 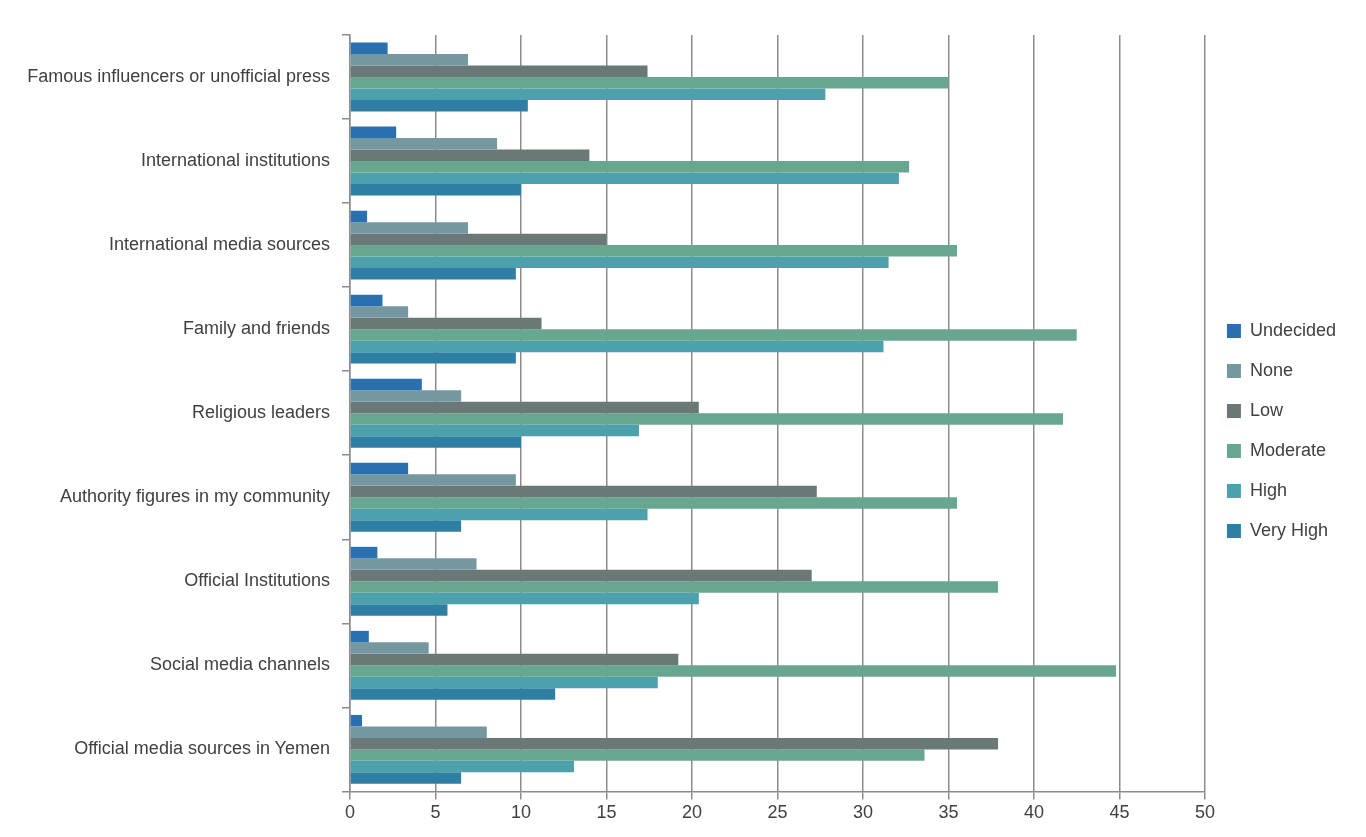 I want to click on x-tick-label: 45, so click(x=1119, y=812).